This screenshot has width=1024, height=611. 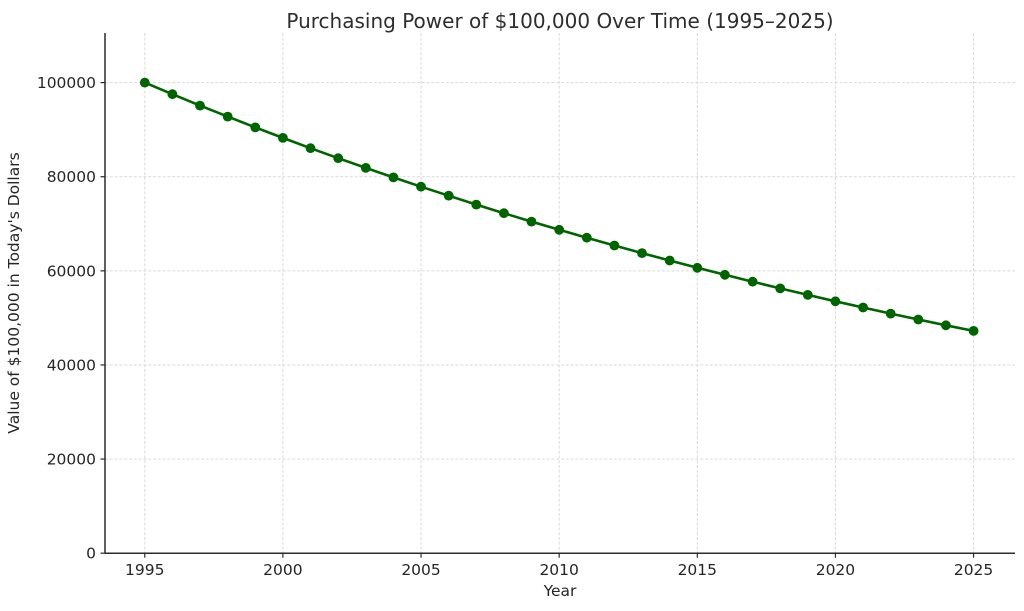 What do you see at coordinates (282, 570) in the screenshot?
I see `x-tick-label: 2000` at bounding box center [282, 570].